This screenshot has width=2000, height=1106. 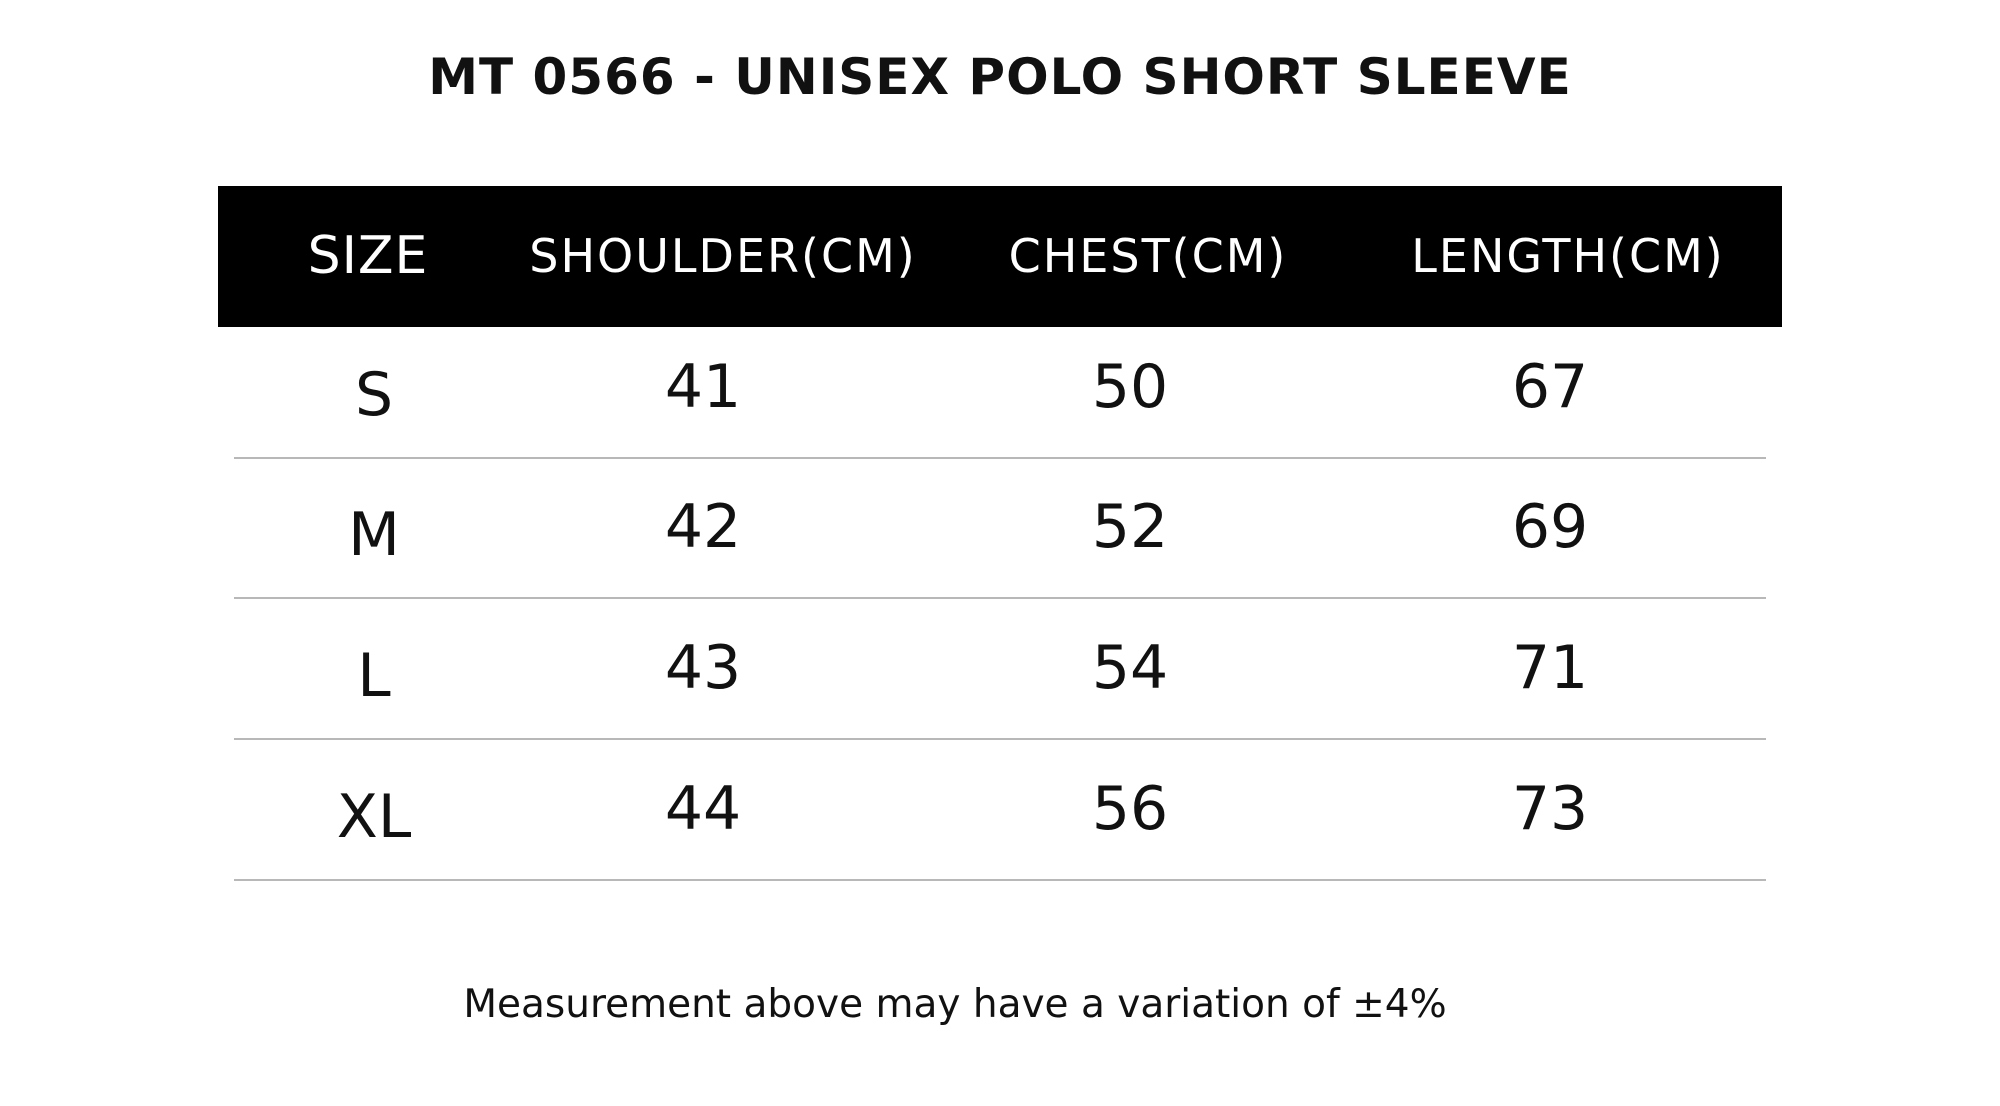 What do you see at coordinates (1000, 77) in the screenshot?
I see `page-title: MT 0566 - UNISEX POLO SHORT SLEEVE` at bounding box center [1000, 77].